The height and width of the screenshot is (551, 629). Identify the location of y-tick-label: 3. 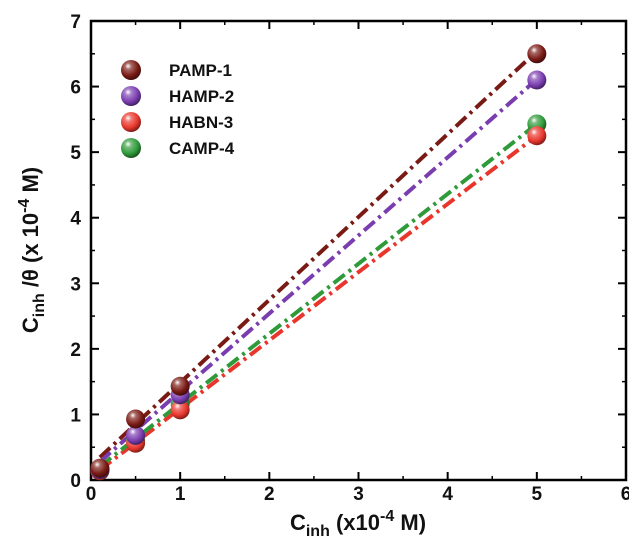
(75, 284).